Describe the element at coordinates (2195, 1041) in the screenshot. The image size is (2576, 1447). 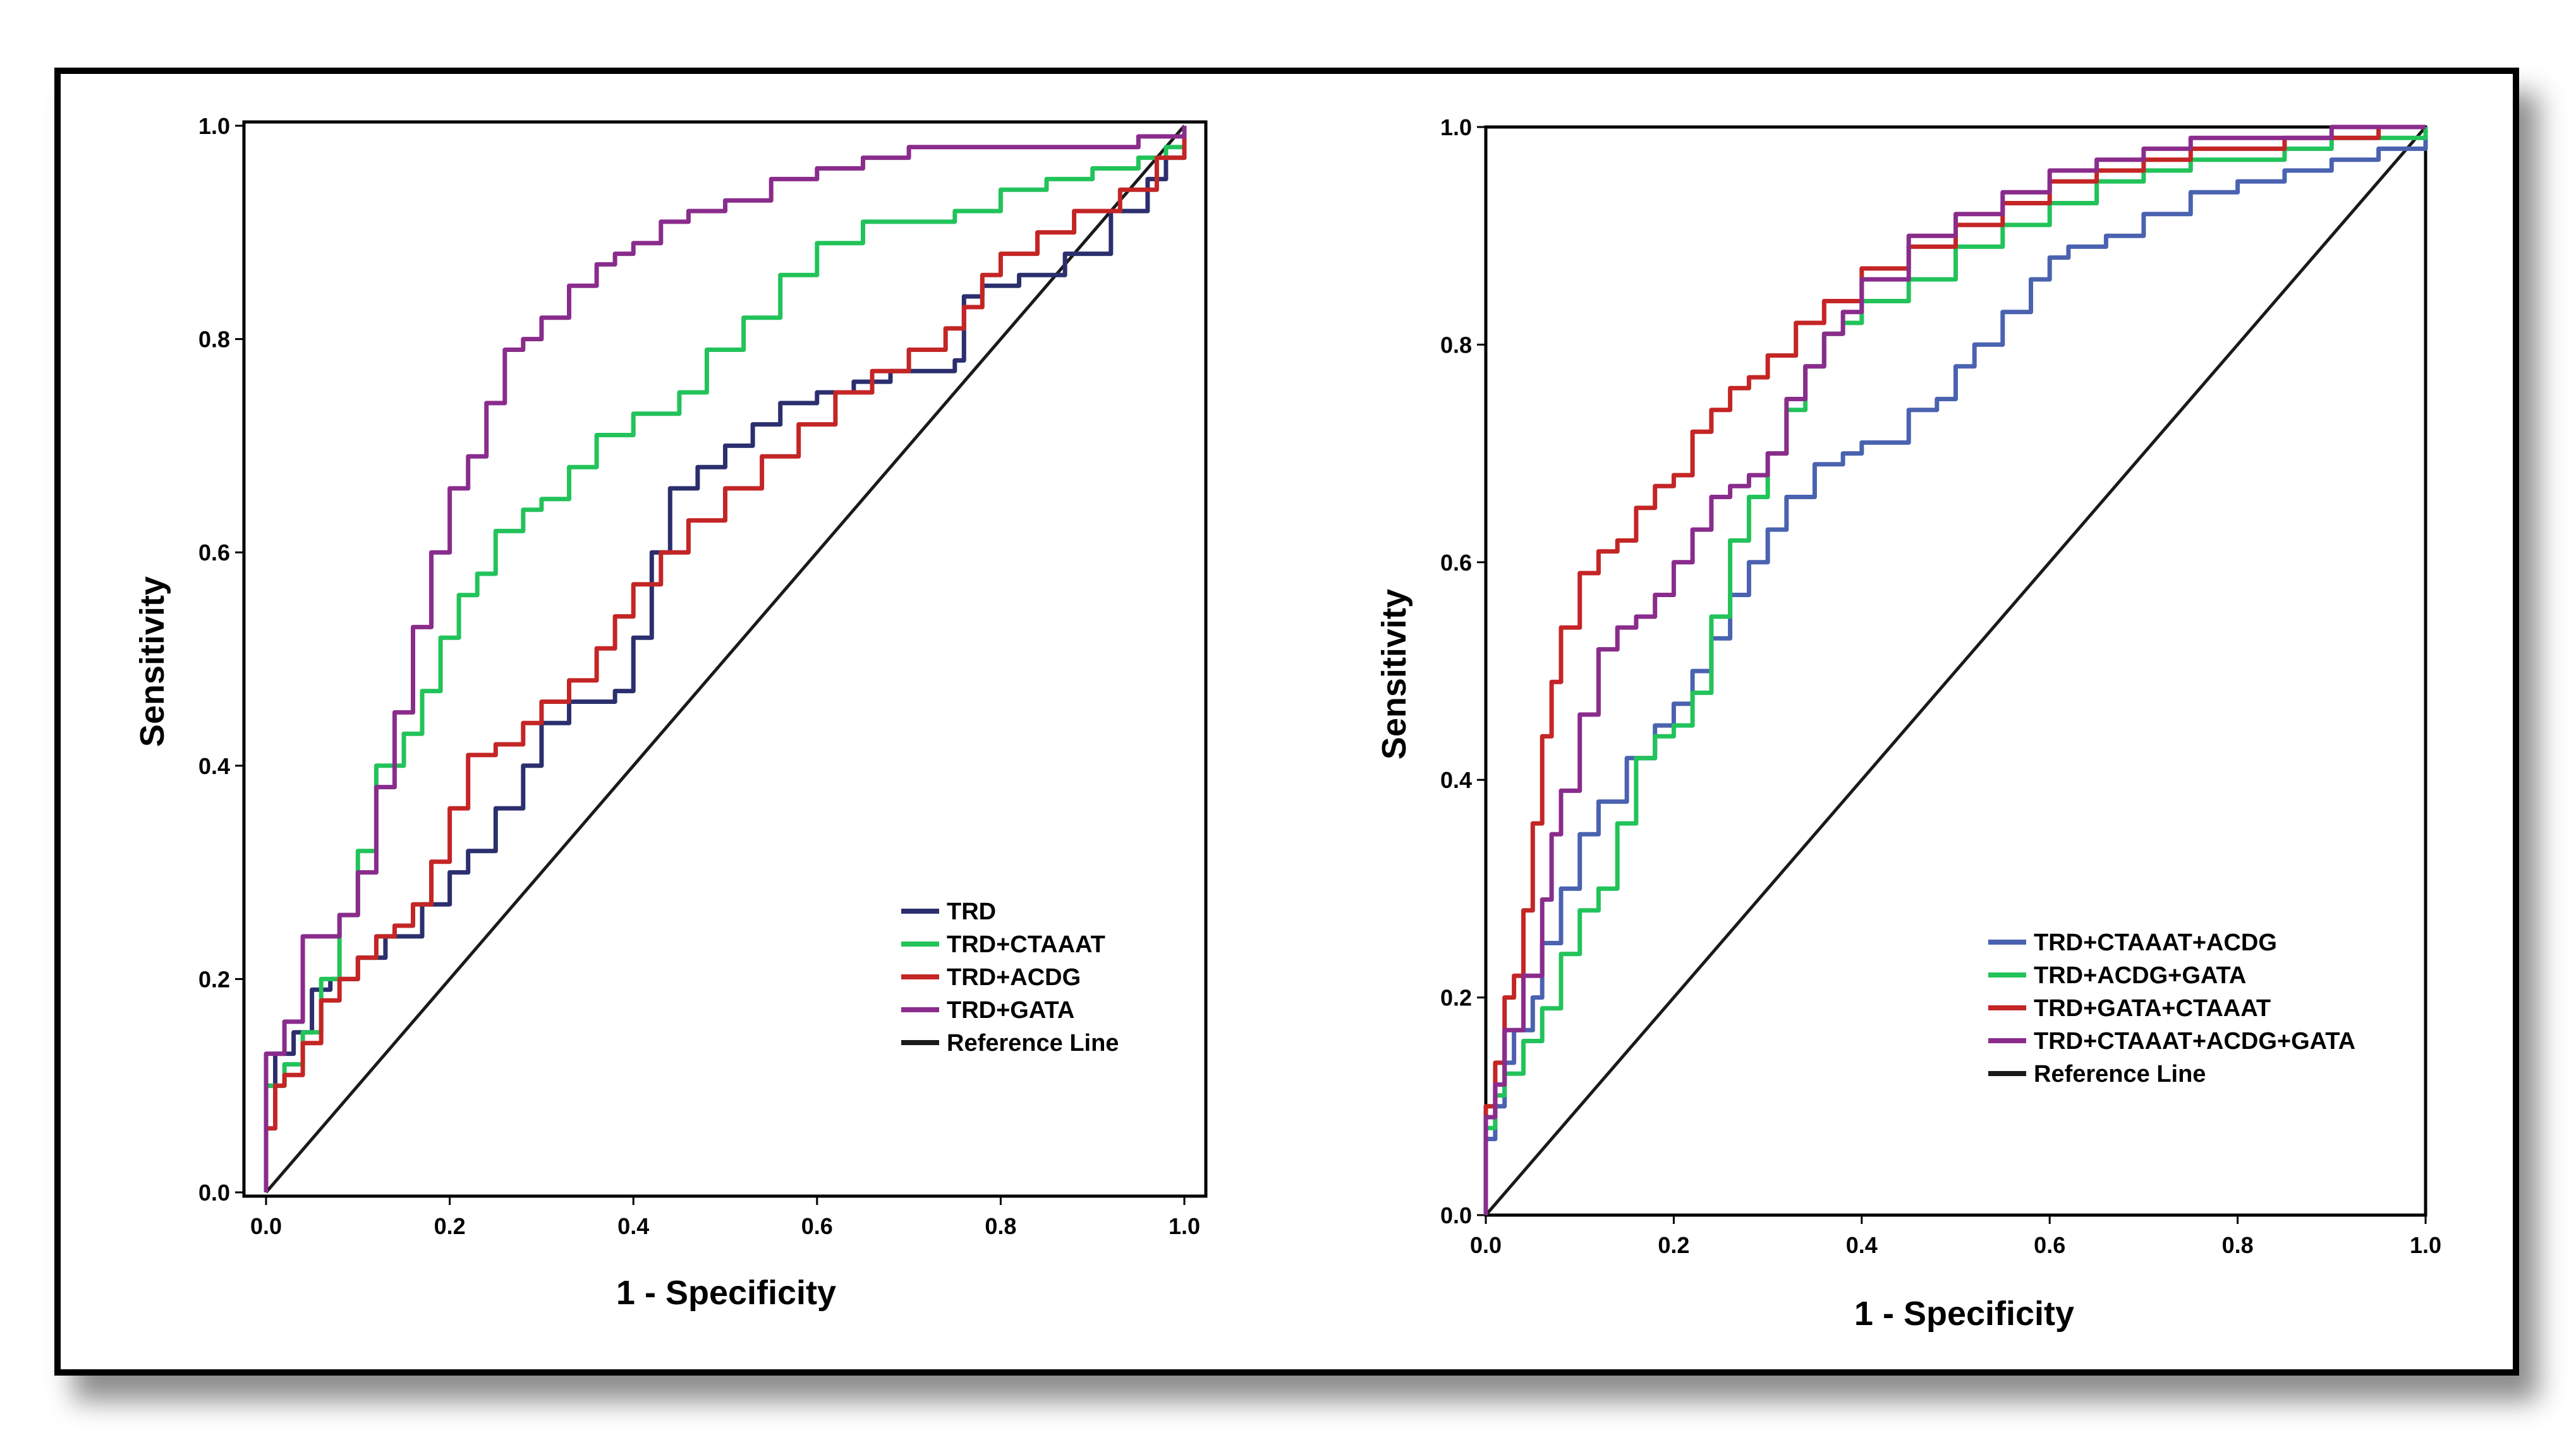
I see `legend-label: TRD+CTAAAT+ACDG+GATA` at that location.